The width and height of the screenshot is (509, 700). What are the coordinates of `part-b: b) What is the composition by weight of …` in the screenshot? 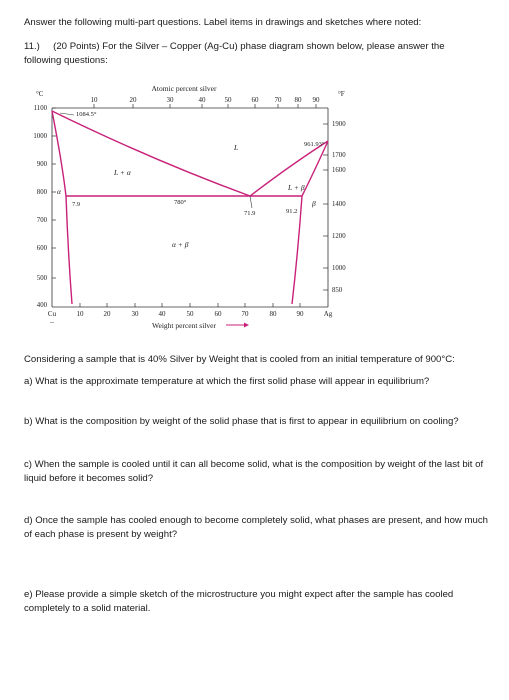 It's located at (241, 421).